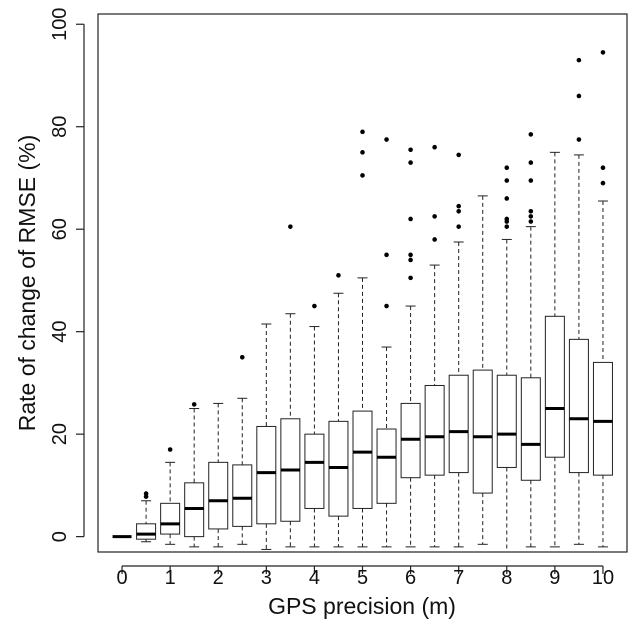 The height and width of the screenshot is (631, 641). I want to click on x-tick-label: 1, so click(170, 578).